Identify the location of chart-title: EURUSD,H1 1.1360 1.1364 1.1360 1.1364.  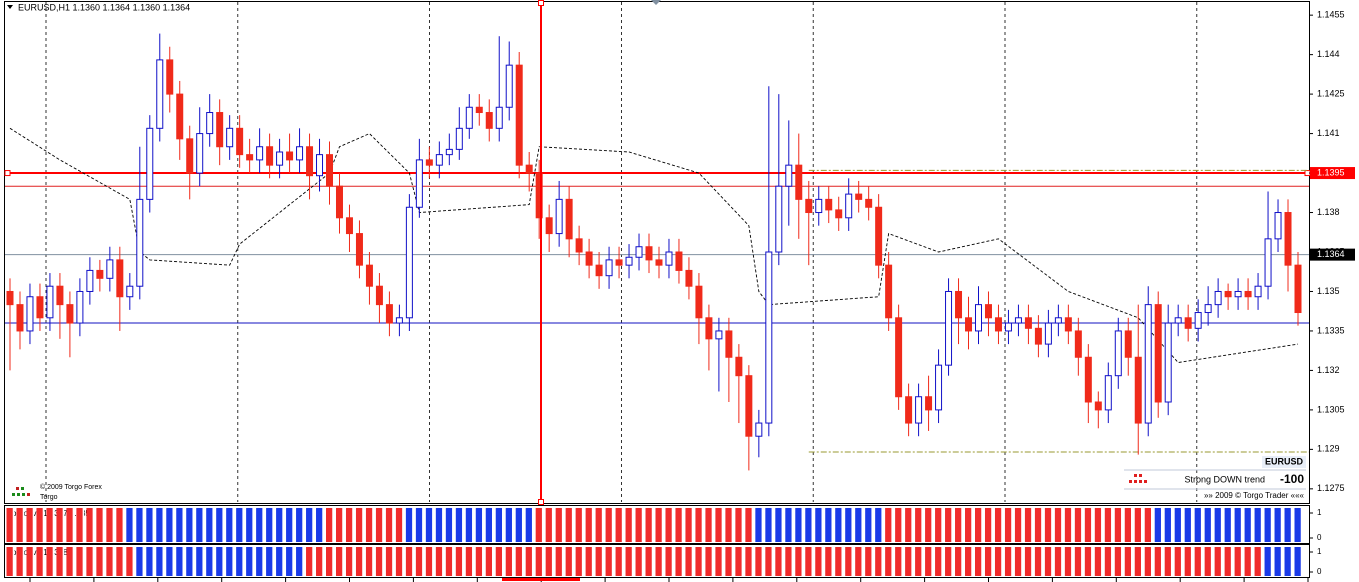
(104, 7).